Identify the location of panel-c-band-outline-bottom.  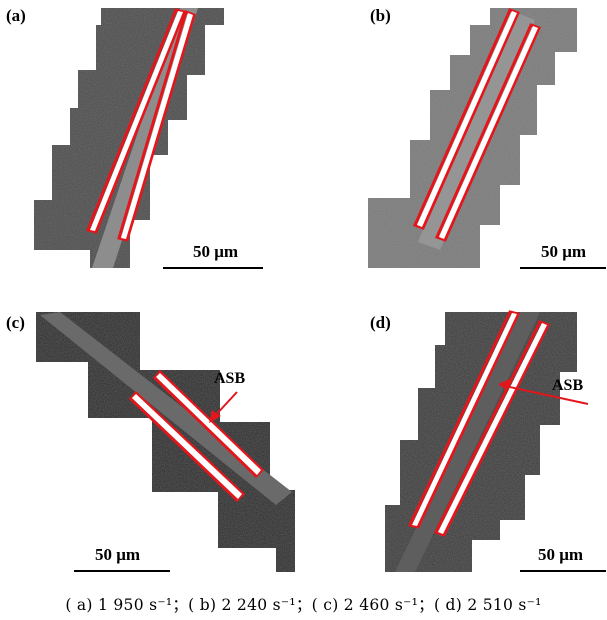
(187, 446).